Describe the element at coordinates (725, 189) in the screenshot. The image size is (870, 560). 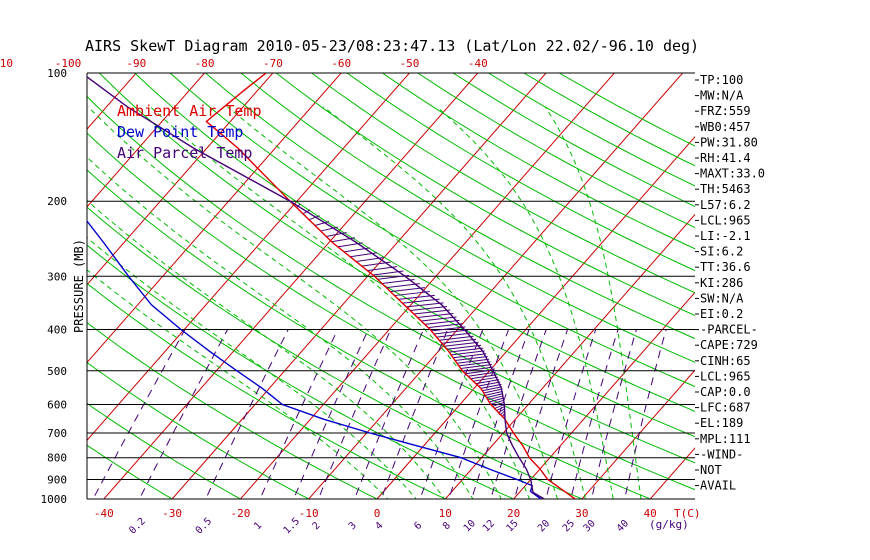
I see `index-value: TH:5463` at that location.